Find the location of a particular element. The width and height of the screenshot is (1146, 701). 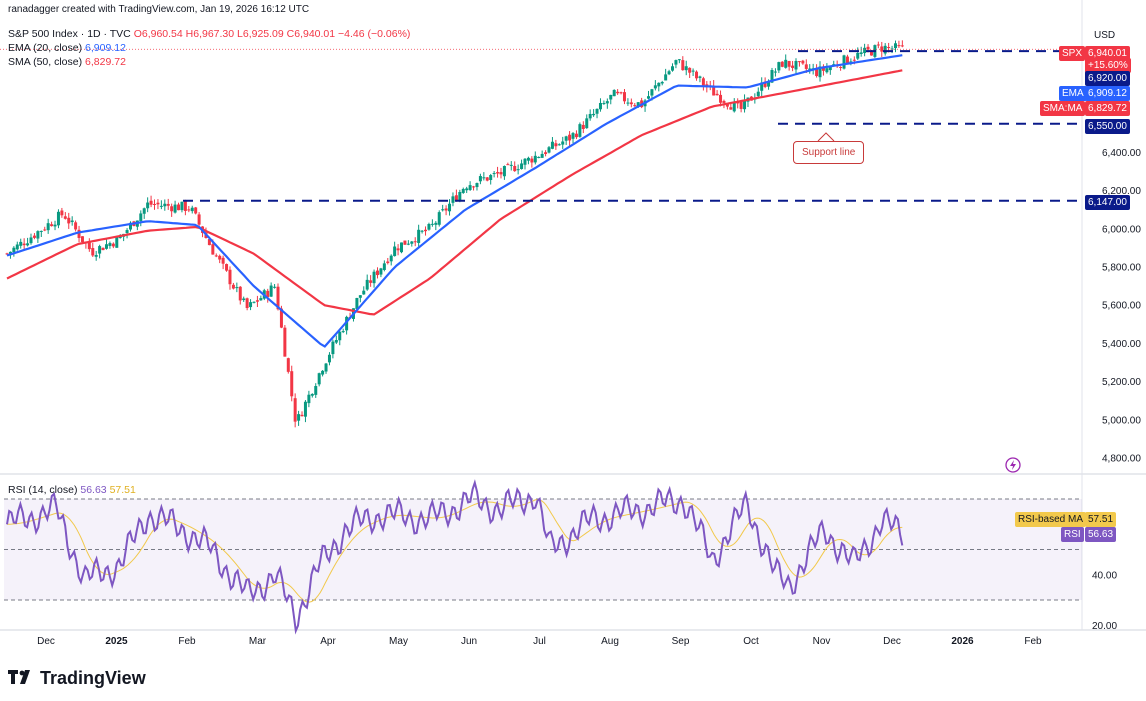

time-tick-label: Dec is located at coordinates (46, 641).